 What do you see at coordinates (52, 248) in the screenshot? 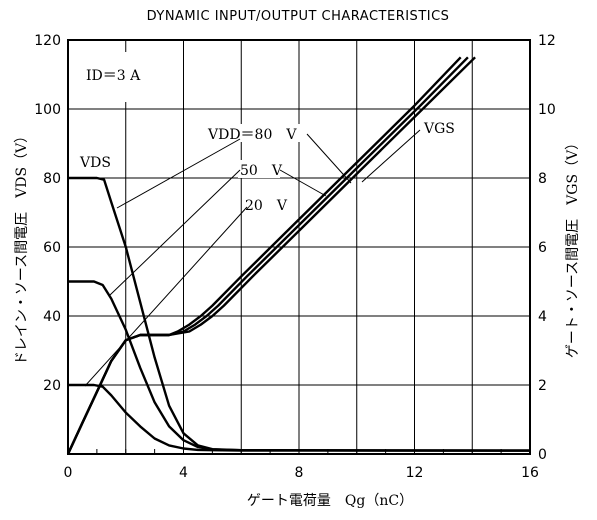
I see `y-left-tick-label: 60` at bounding box center [52, 248].